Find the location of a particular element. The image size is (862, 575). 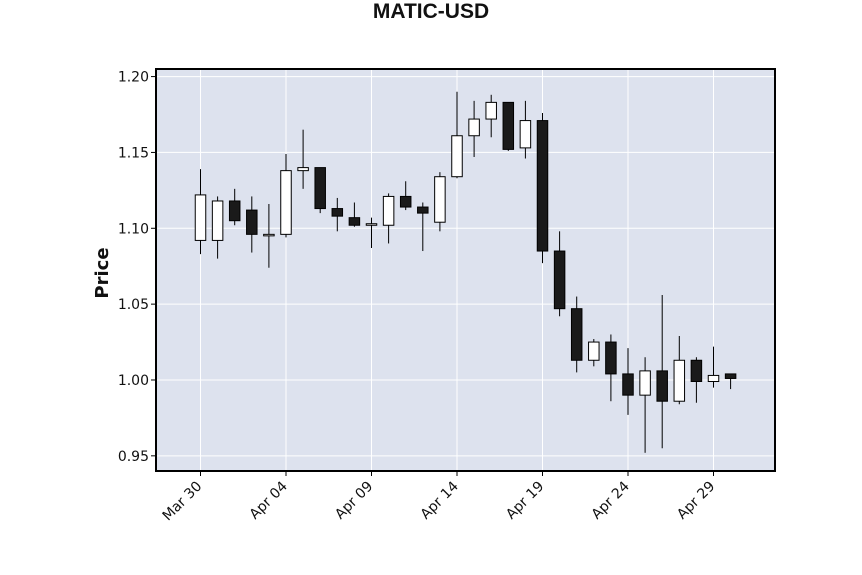

y-axis: 0.95 1.00 1.05 1.10 1.15 1.20 is located at coordinates (137, 267).